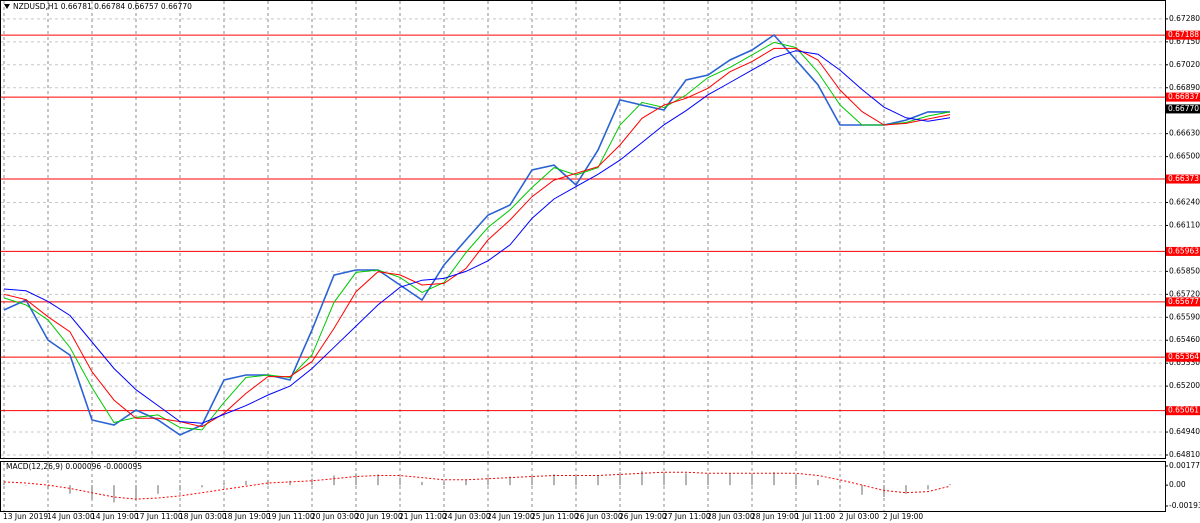  I want to click on level-label: 0.65364, so click(1183, 356).